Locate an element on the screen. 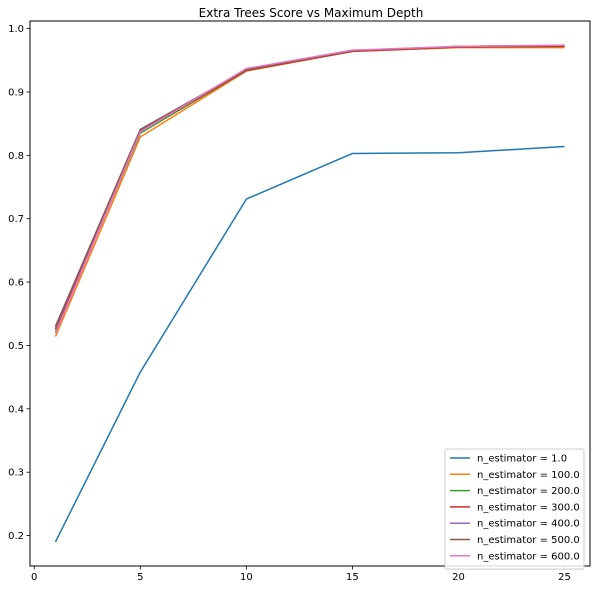 The image size is (595, 590). x-tick-label: 10 is located at coordinates (246, 577).